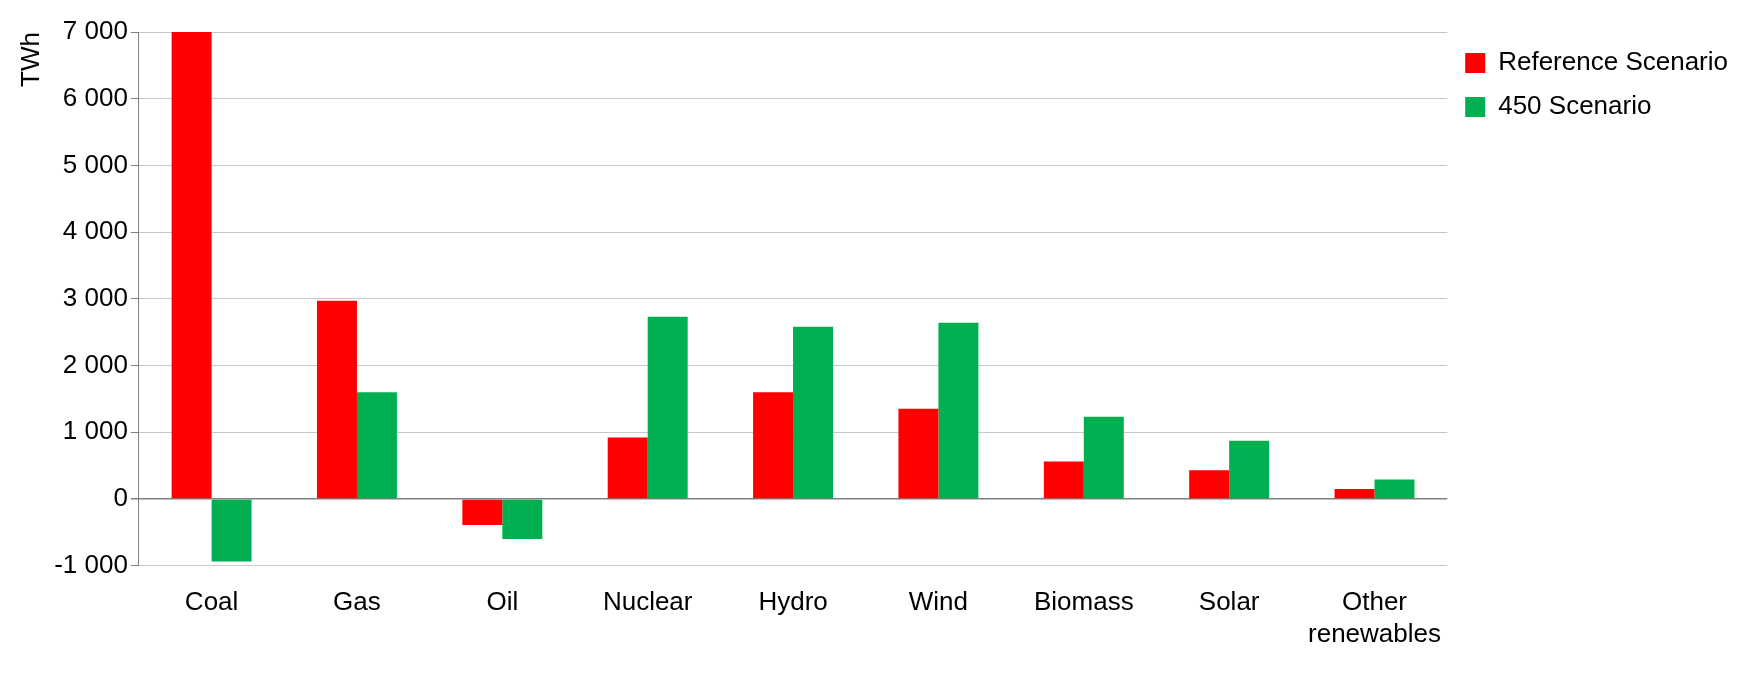  Describe the element at coordinates (95, 363) in the screenshot. I see `y-tick-label: 2 000` at that location.